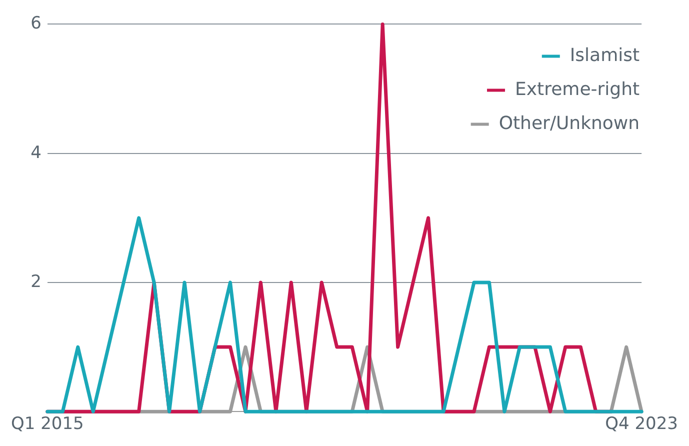 This screenshot has width=689, height=446. I want to click on x-tick-label: Q4 2023, so click(641, 424).